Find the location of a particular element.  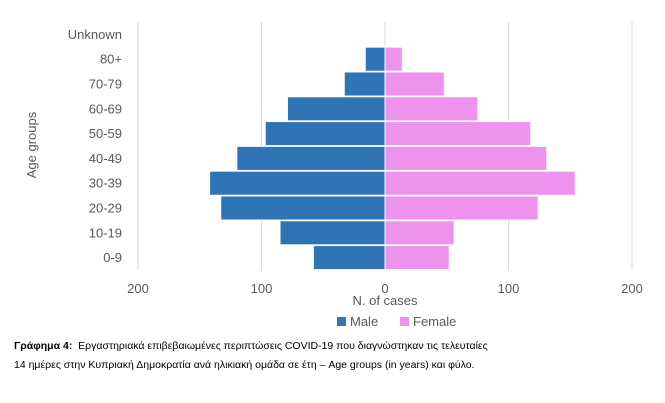

category-label: 80+ is located at coordinates (111, 59).